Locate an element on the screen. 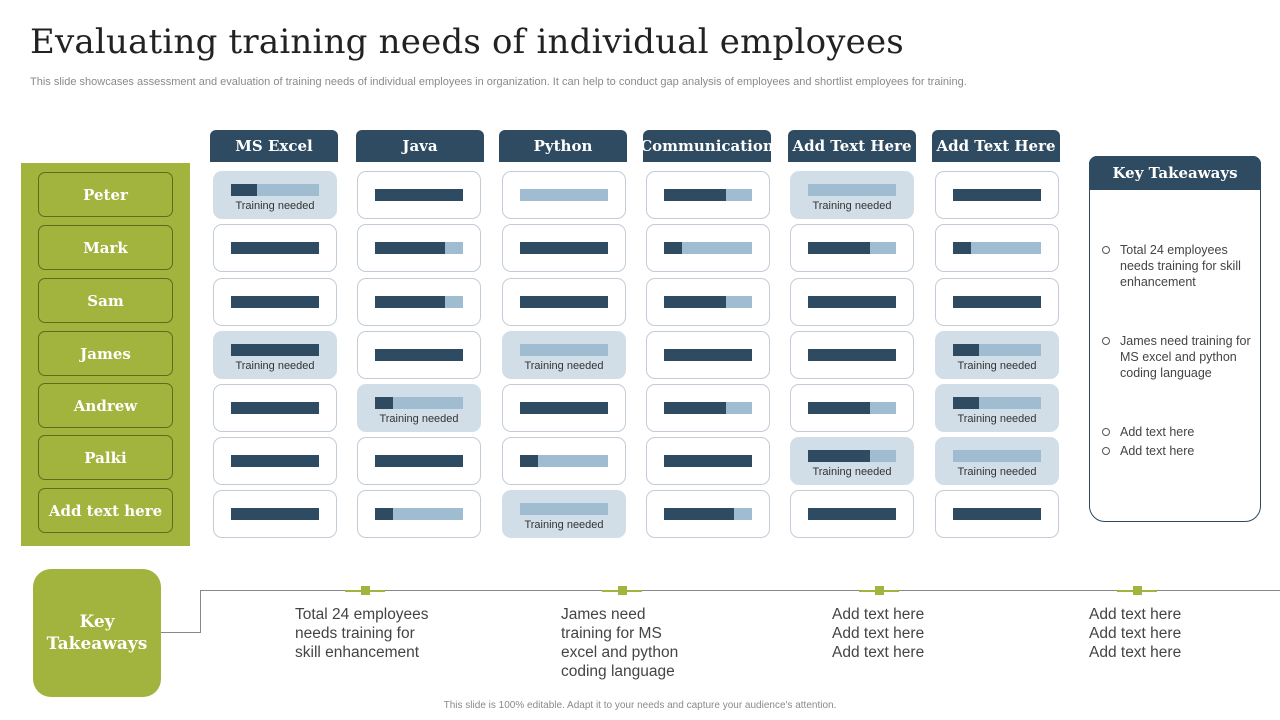  timeline-marker is located at coordinates (365, 590).